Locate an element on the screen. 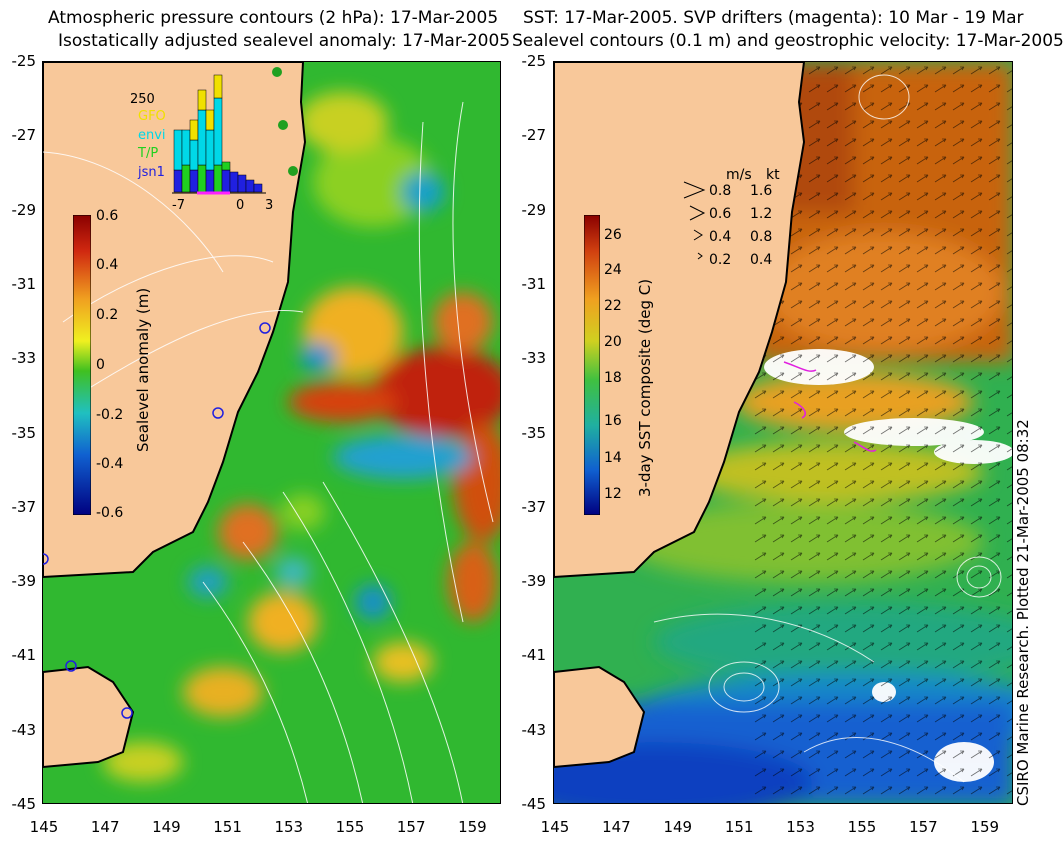  sst-colorbar is located at coordinates (592, 365).